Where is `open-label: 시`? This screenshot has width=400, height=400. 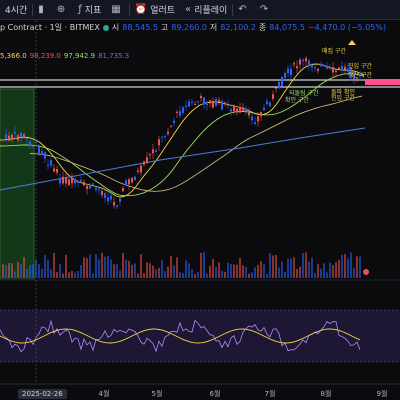 open-label: 시 is located at coordinates (115, 27).